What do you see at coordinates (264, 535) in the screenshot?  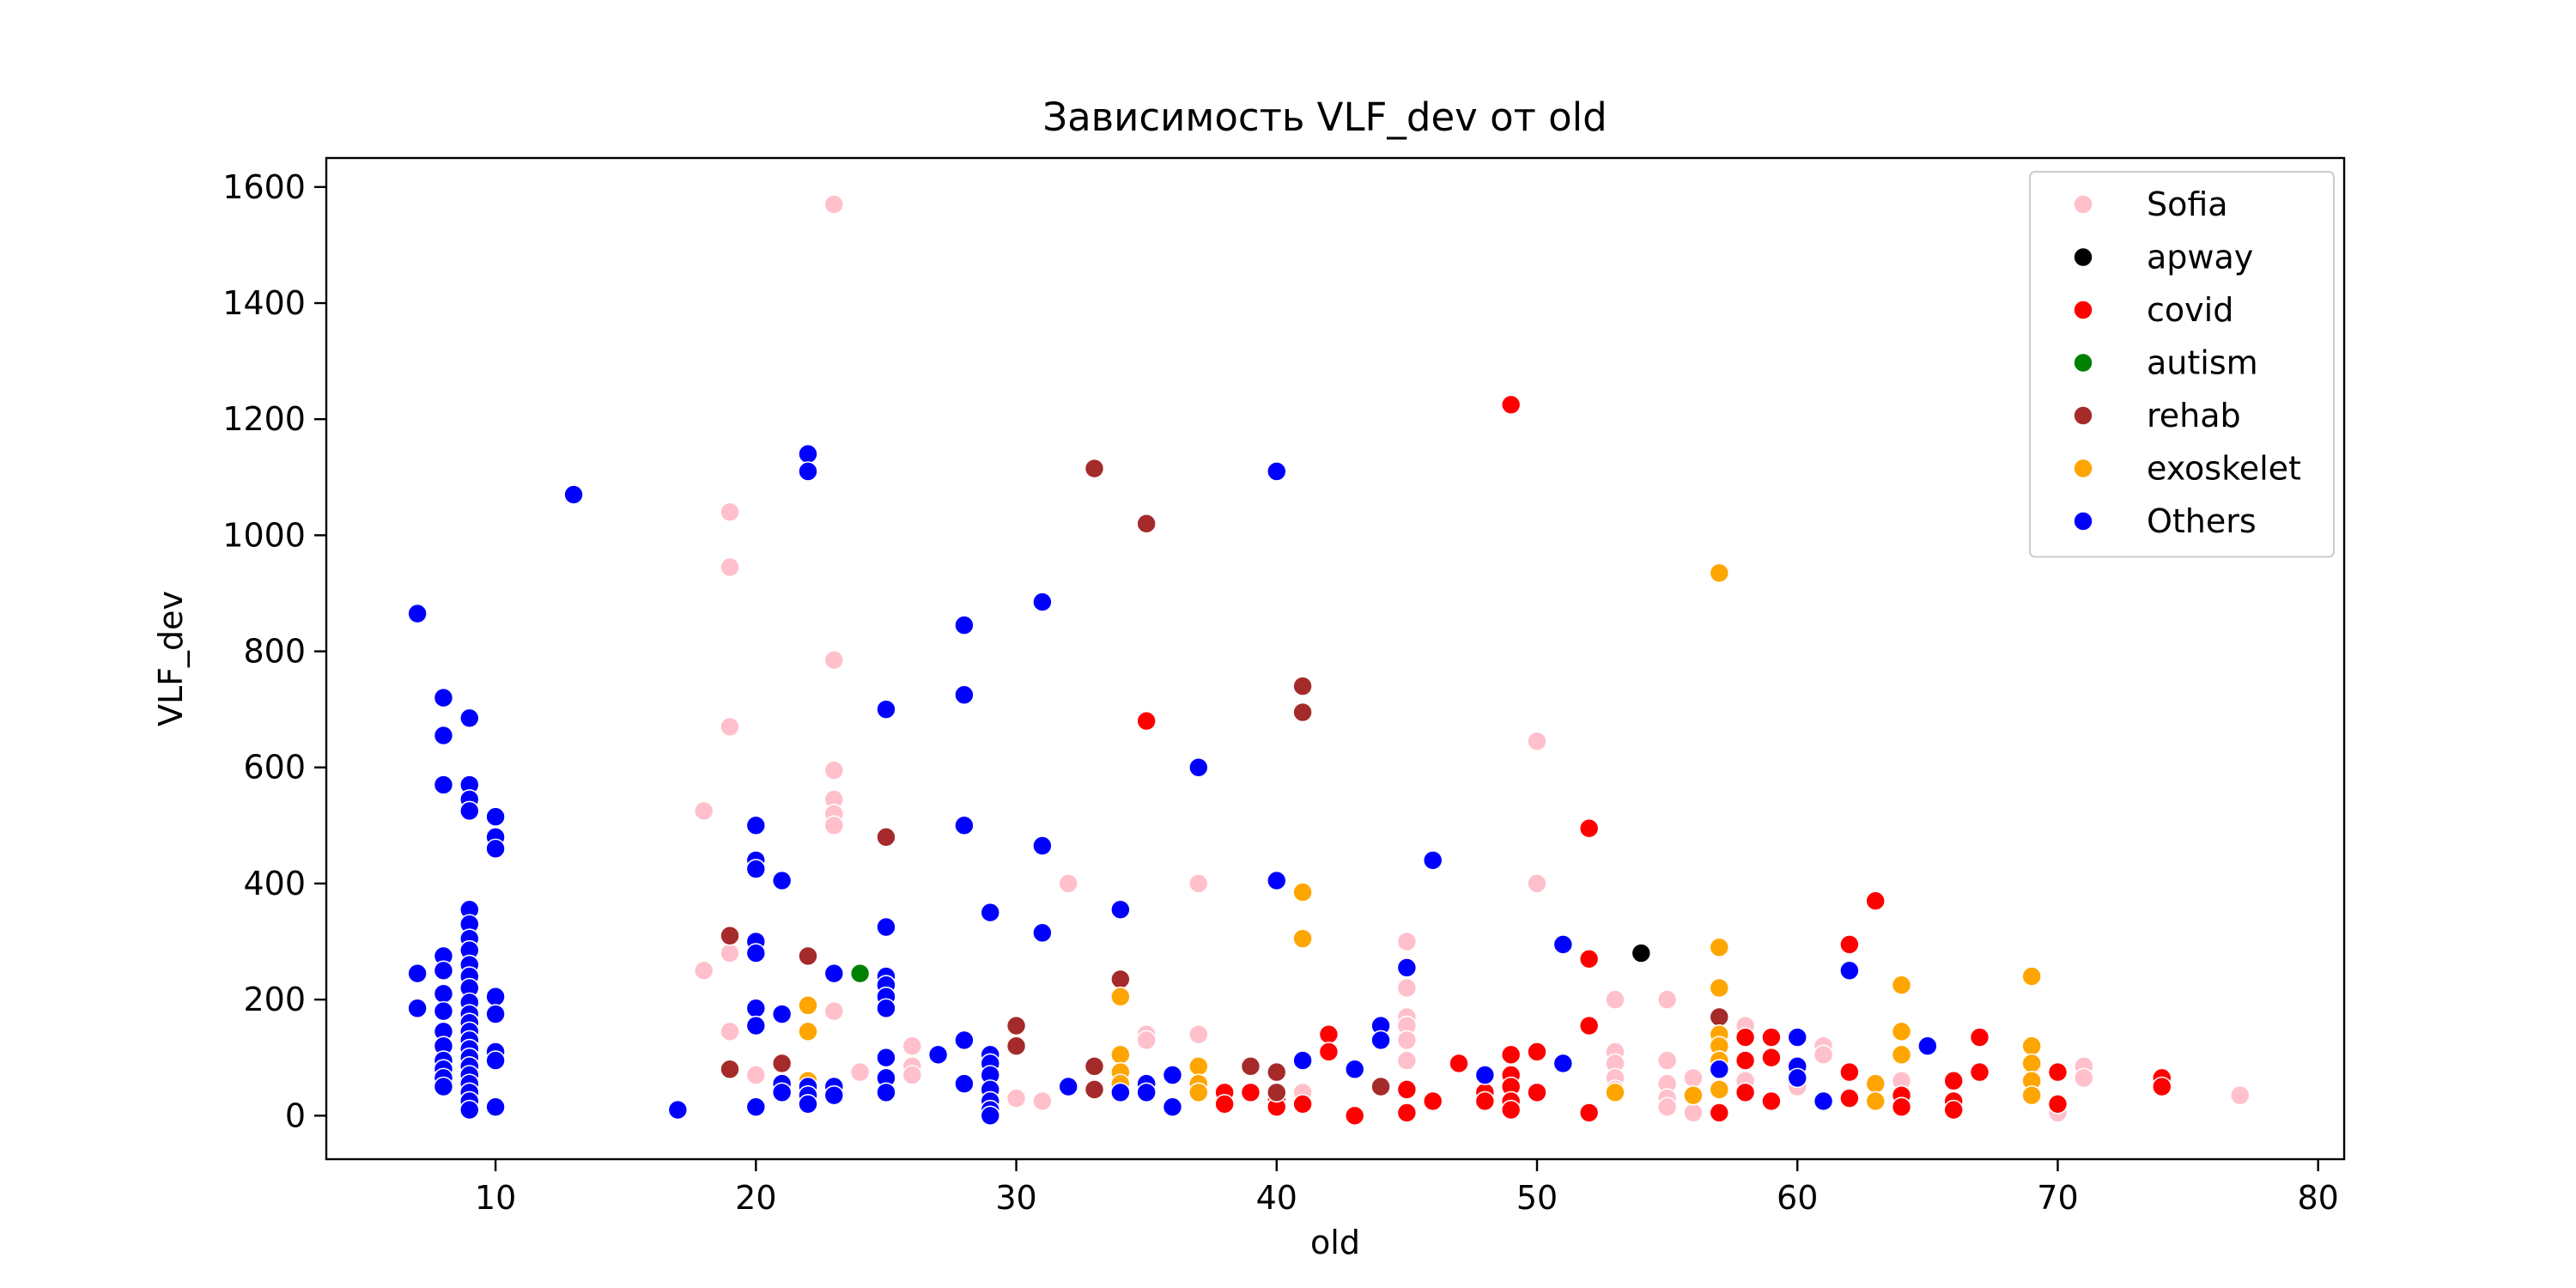 I see `y-tick-label: 1000` at bounding box center [264, 535].